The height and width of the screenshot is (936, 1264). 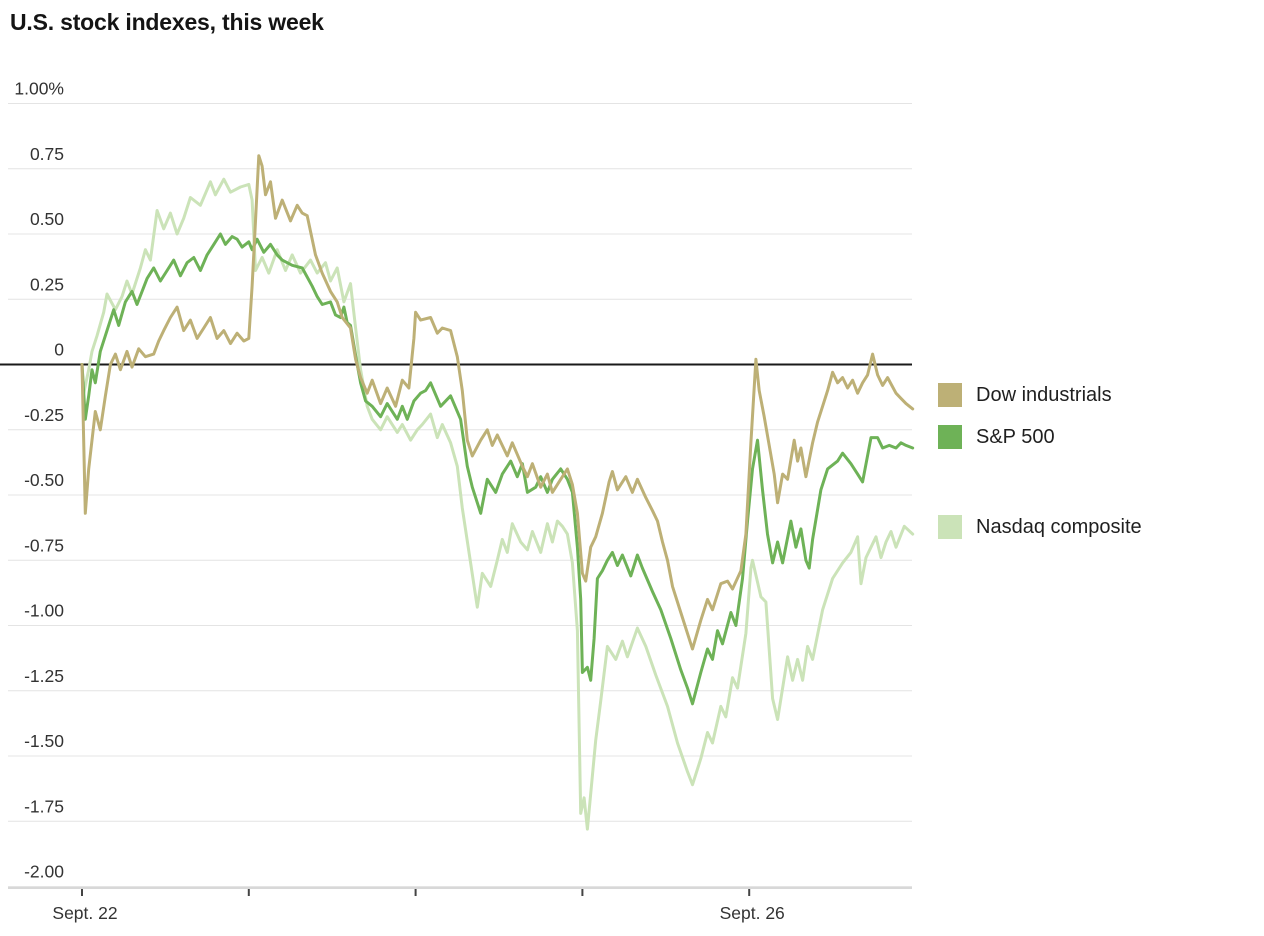 What do you see at coordinates (44, 872) in the screenshot?
I see `y-axis-tick-label: -2.00` at bounding box center [44, 872].